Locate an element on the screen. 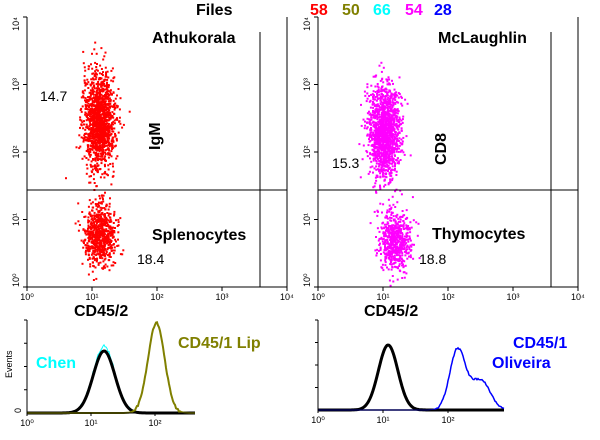  y-tick-label: 10¹ is located at coordinates (307, 219).